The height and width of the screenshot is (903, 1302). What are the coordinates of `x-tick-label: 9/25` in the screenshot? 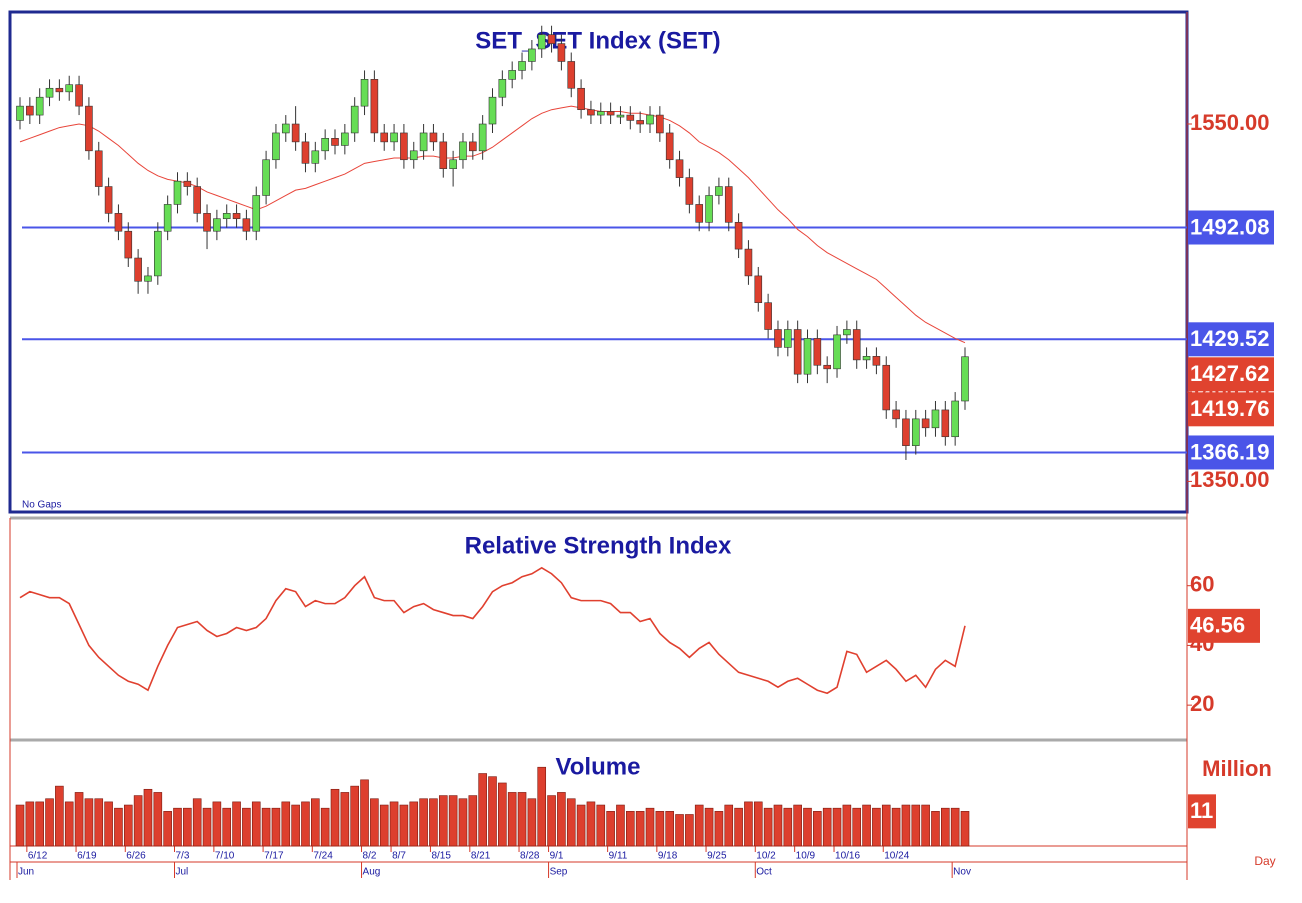 It's located at (717, 856).